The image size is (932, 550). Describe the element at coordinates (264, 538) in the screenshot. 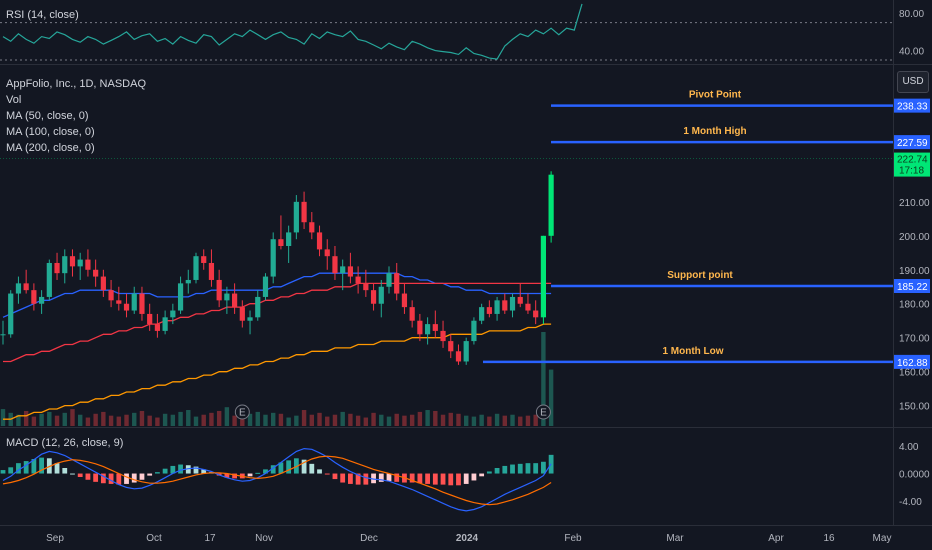

I see `x-tick-label: Nov` at that location.